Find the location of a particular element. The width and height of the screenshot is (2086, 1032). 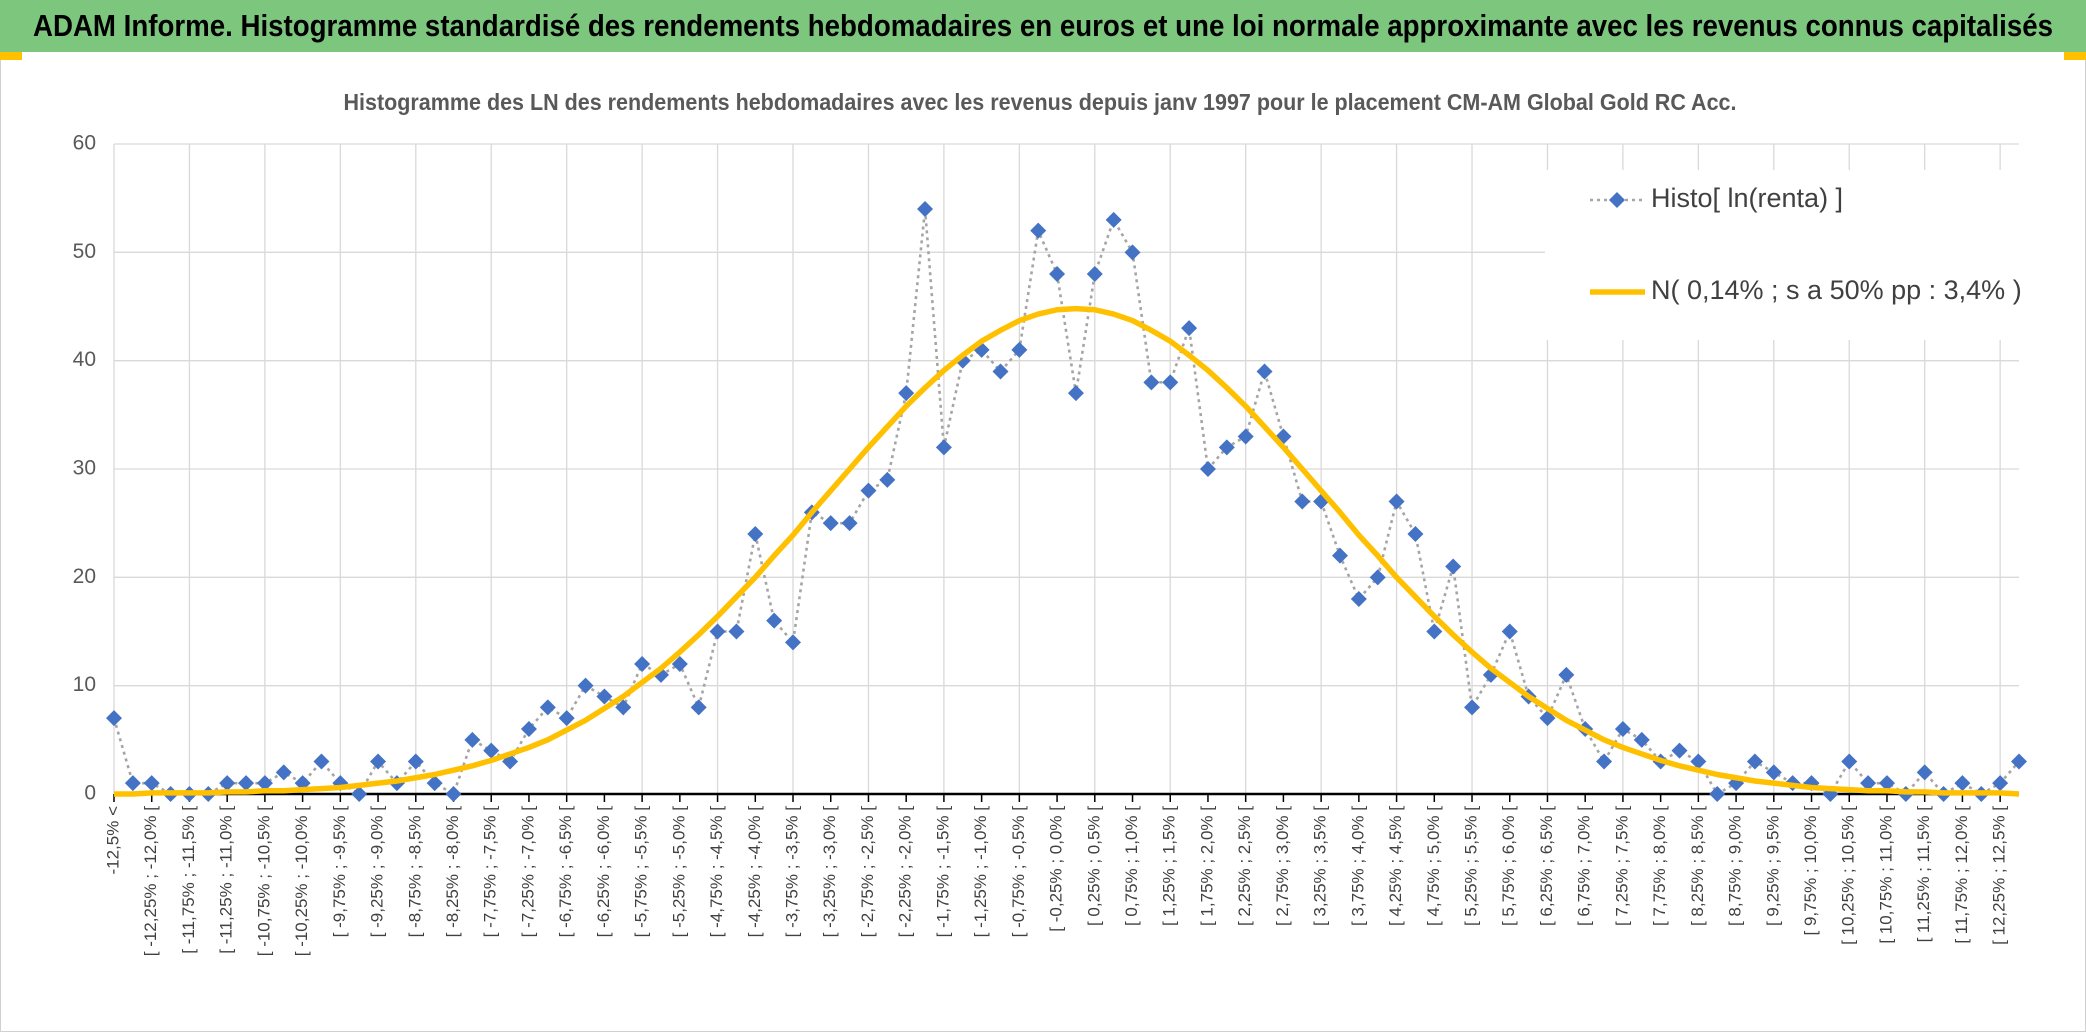

x-tick-label: [ 2,75% ; 3,0% [ is located at coordinates (1282, 866).